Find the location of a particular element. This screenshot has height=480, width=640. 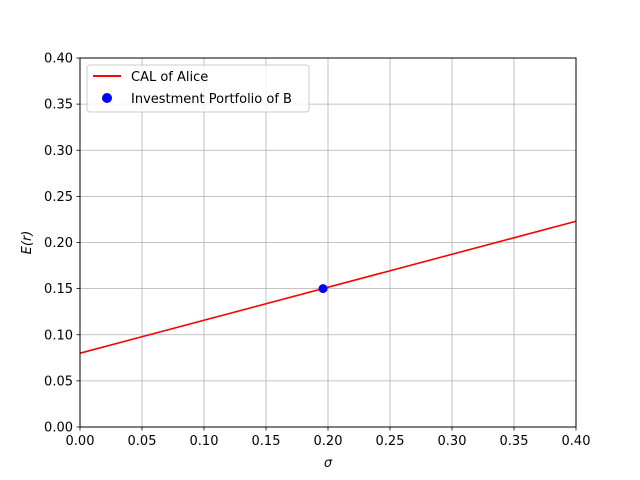

y-tick-label: 0.05 is located at coordinates (58, 381).